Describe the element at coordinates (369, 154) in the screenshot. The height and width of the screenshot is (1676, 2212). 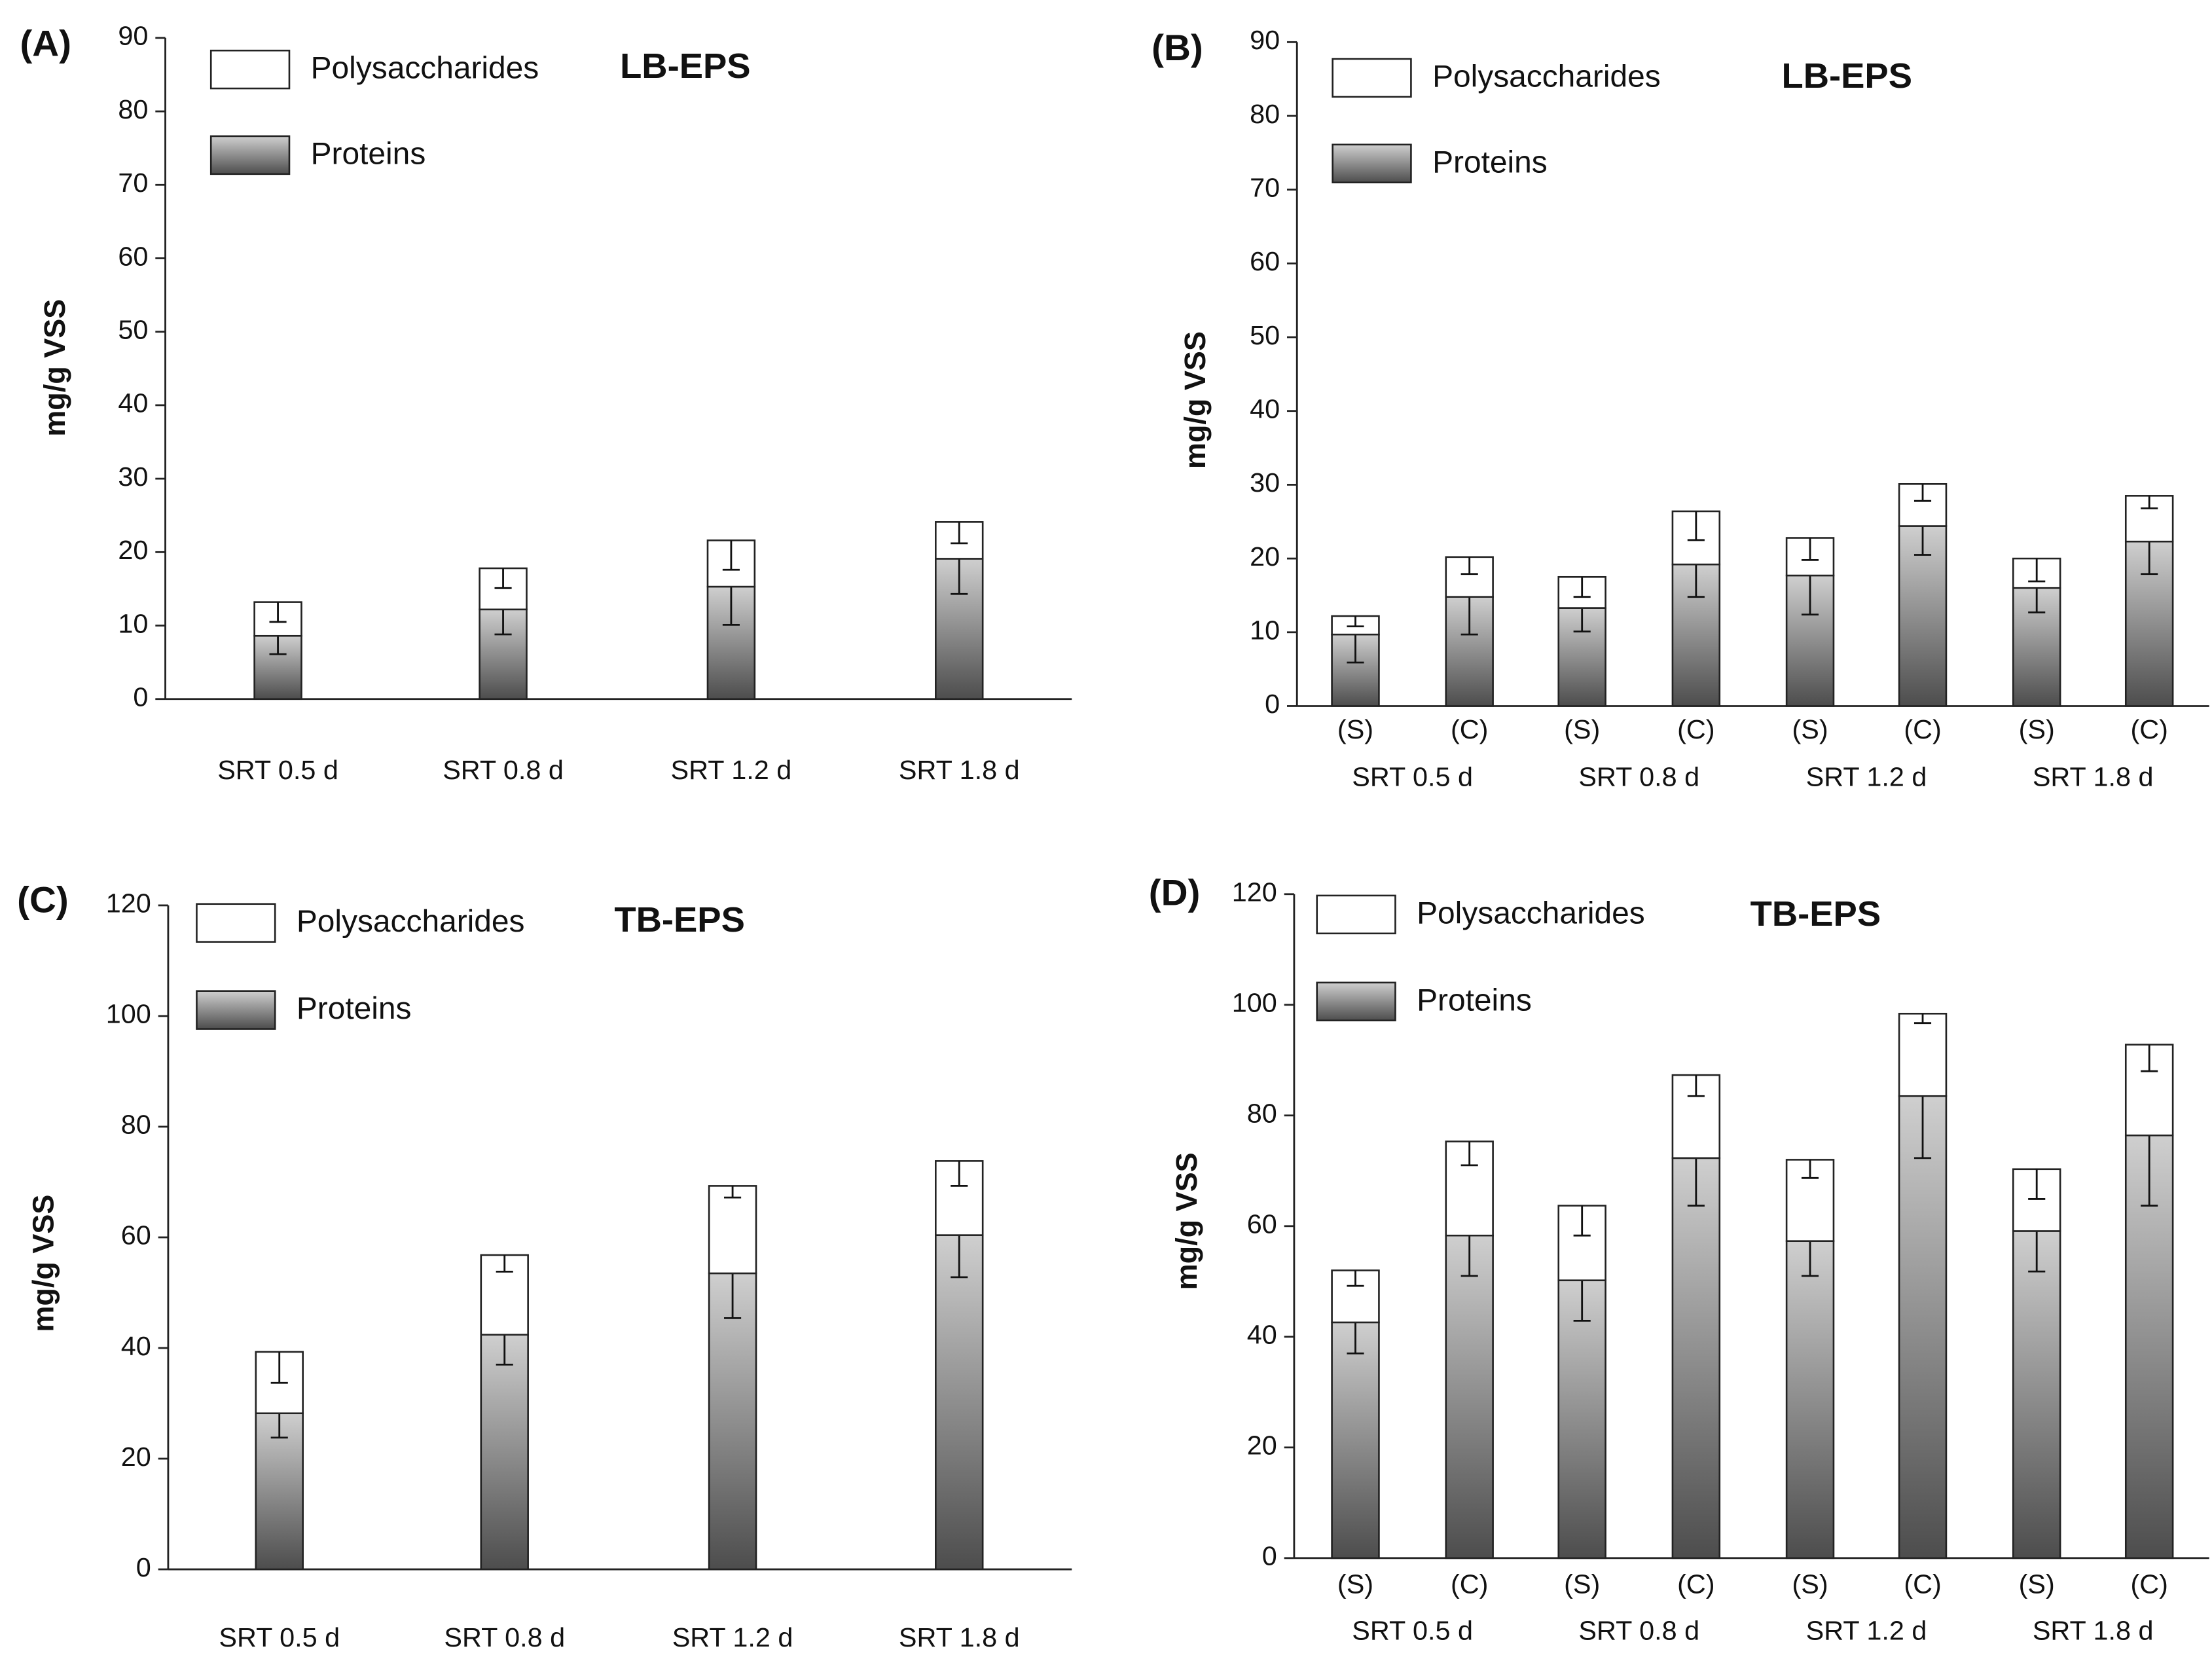
I see `legend-label: Proteins` at that location.